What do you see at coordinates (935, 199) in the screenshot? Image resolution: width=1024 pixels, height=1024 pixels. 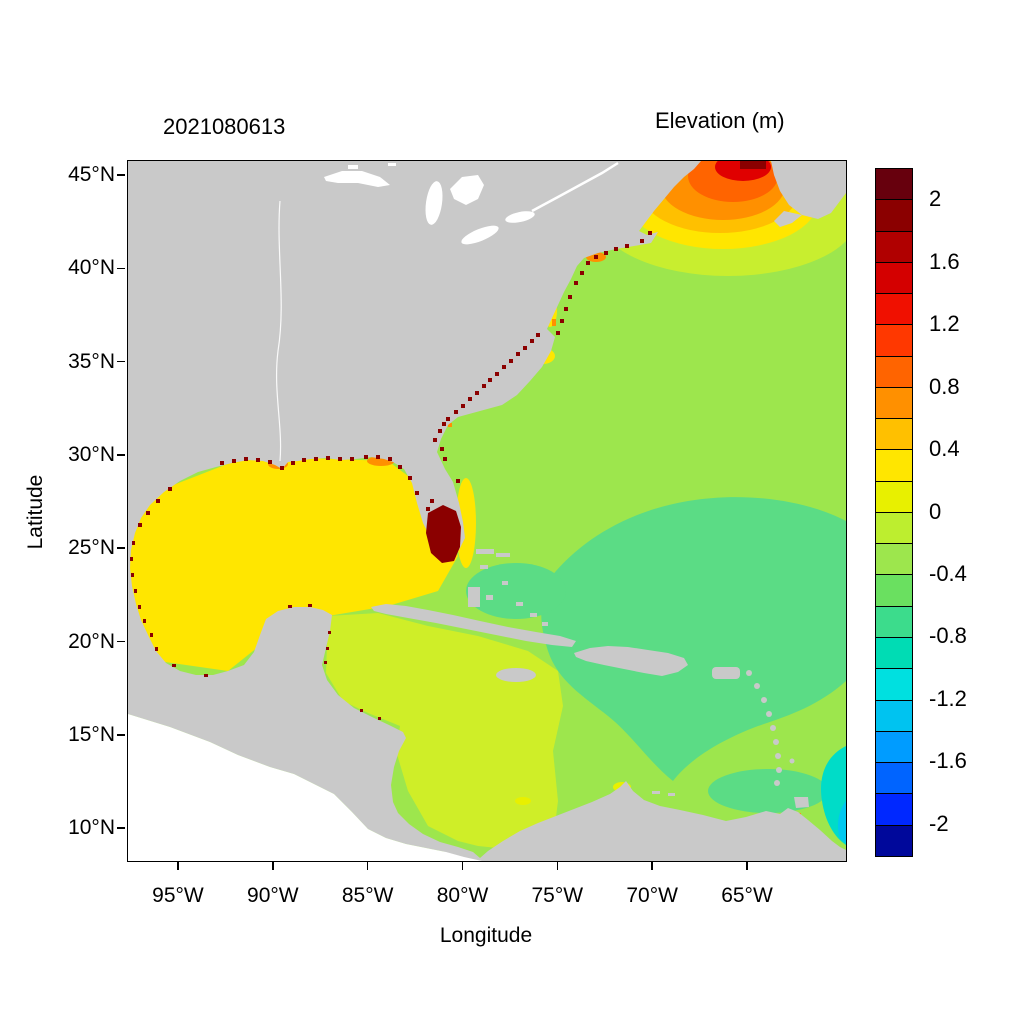 I see `colorbar-label: 2` at bounding box center [935, 199].